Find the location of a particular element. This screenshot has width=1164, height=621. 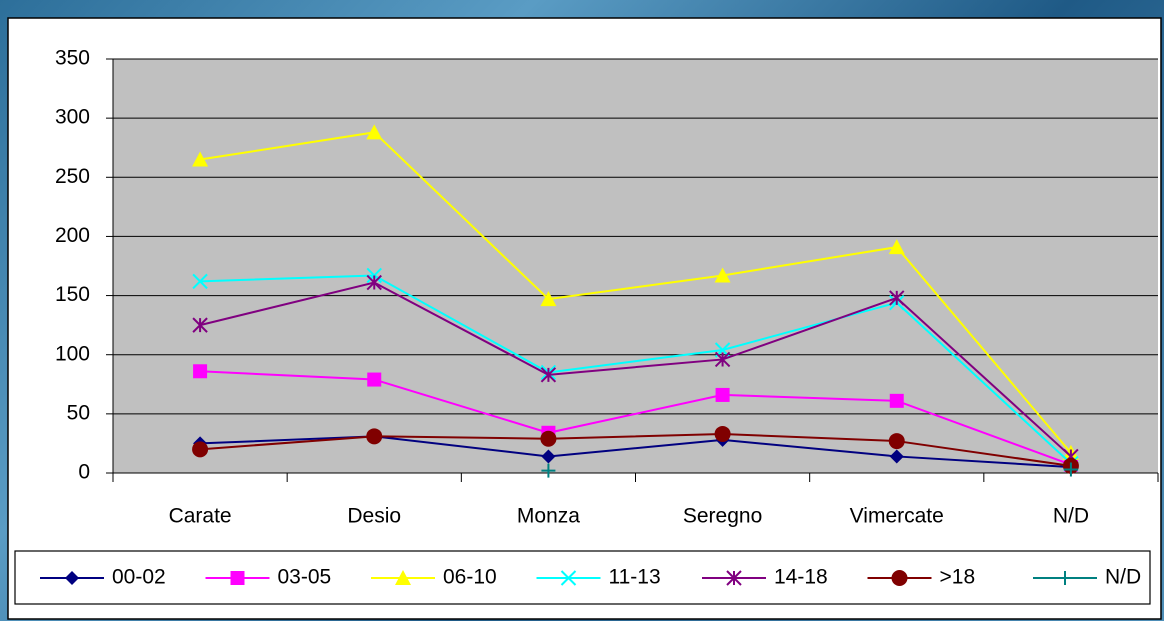

x-tick-label: N/D is located at coordinates (1071, 516).